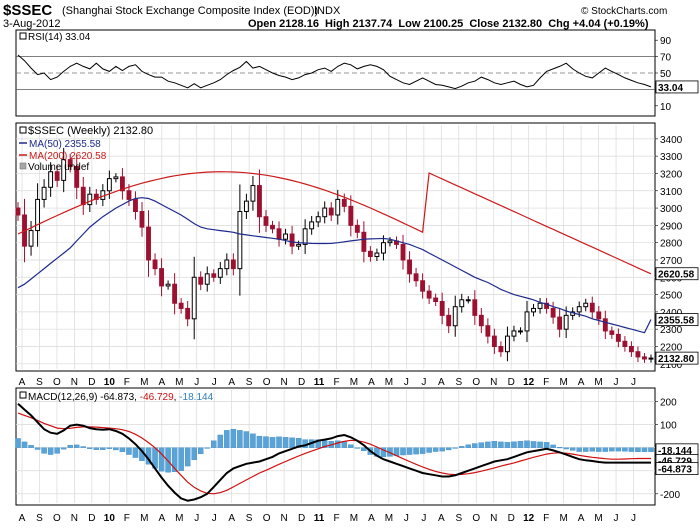  What do you see at coordinates (677, 358) in the screenshot?
I see `close-value-tag-box` at bounding box center [677, 358].